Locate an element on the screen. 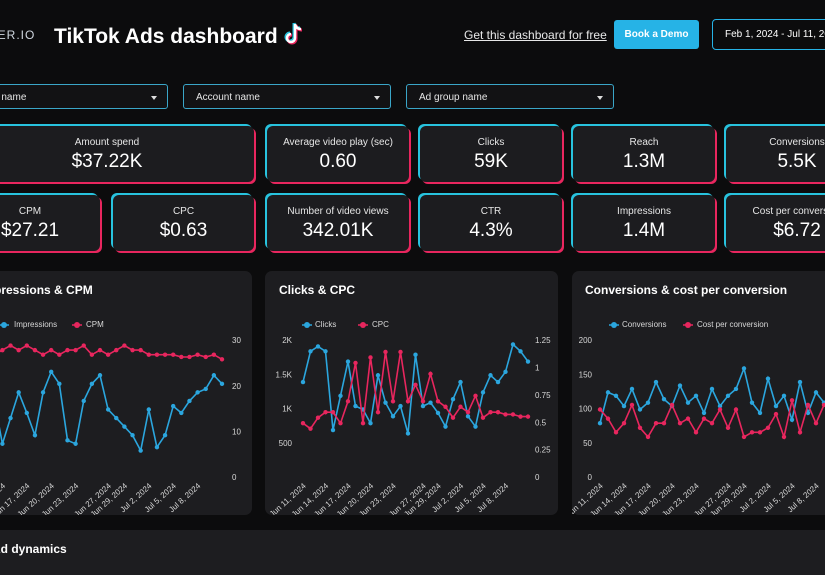  kpi-card: Impressions 1.4M is located at coordinates (644, 223).